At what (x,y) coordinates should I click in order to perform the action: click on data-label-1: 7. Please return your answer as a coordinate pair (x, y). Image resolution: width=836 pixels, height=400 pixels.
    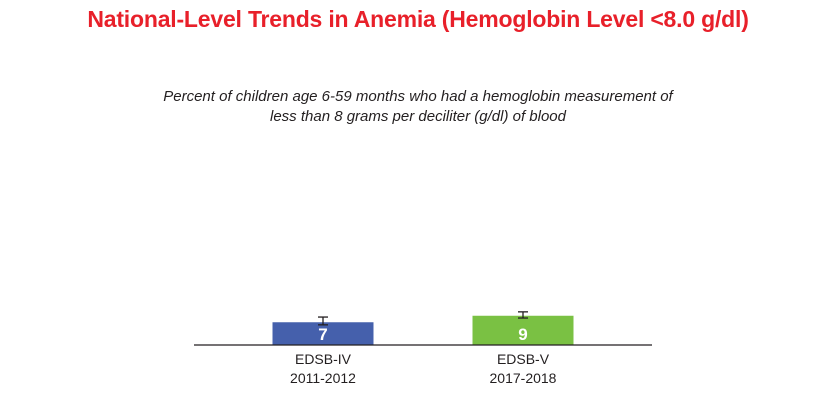
    Looking at the image, I should click on (322, 334).